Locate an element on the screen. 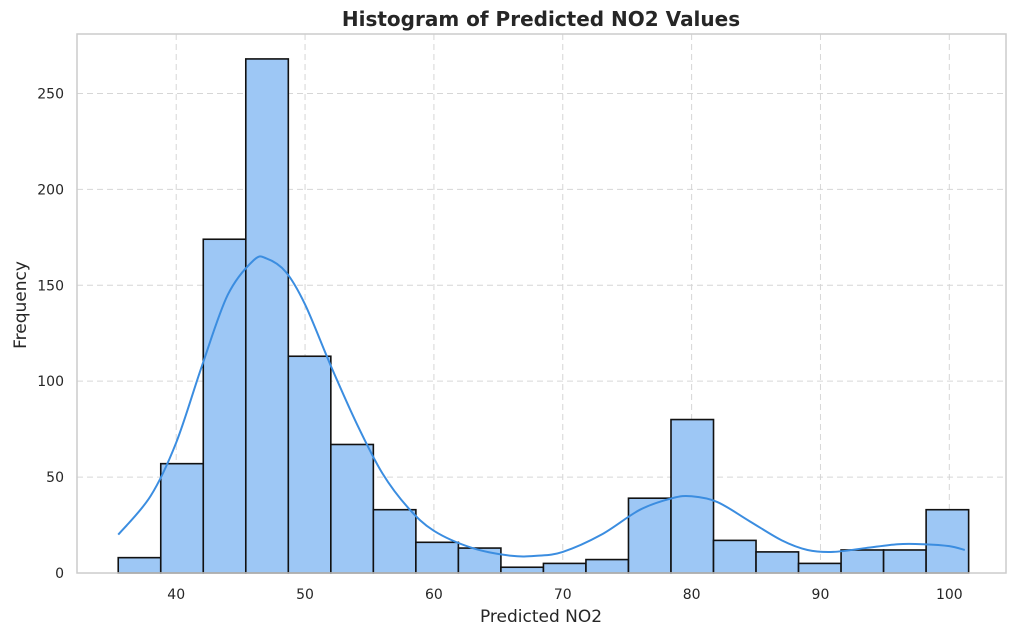 This screenshot has width=1016, height=636. x-tick-label: 70 is located at coordinates (563, 595).